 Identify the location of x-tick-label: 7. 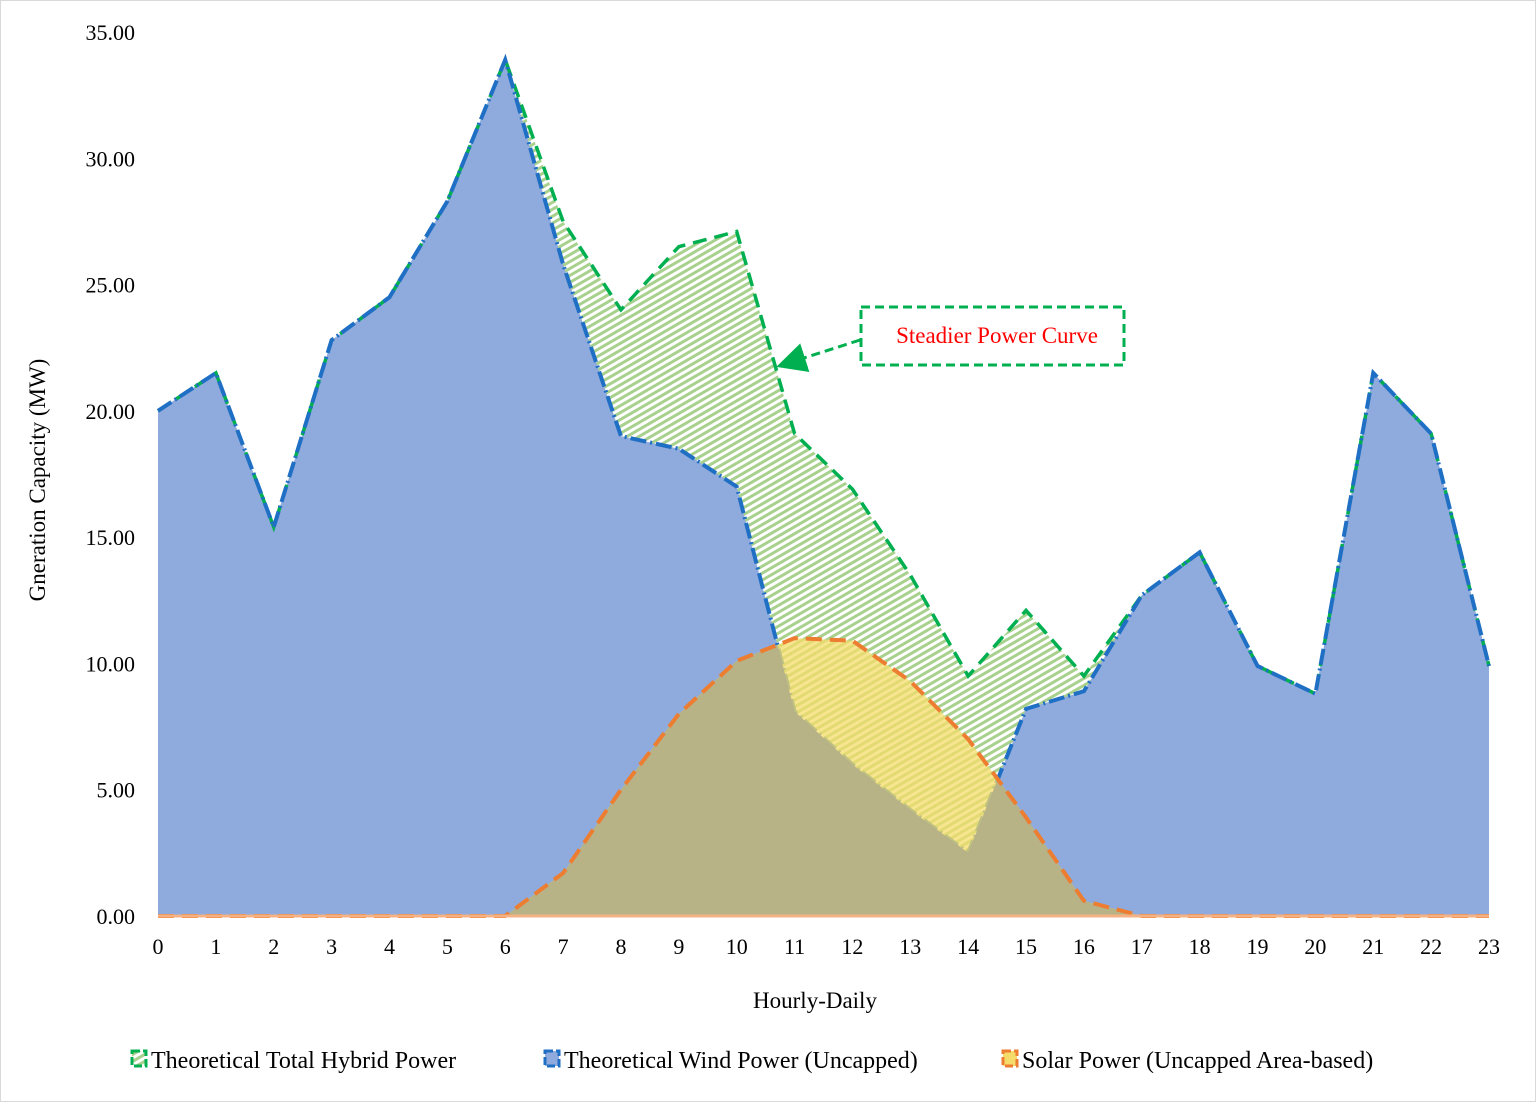
(563, 946).